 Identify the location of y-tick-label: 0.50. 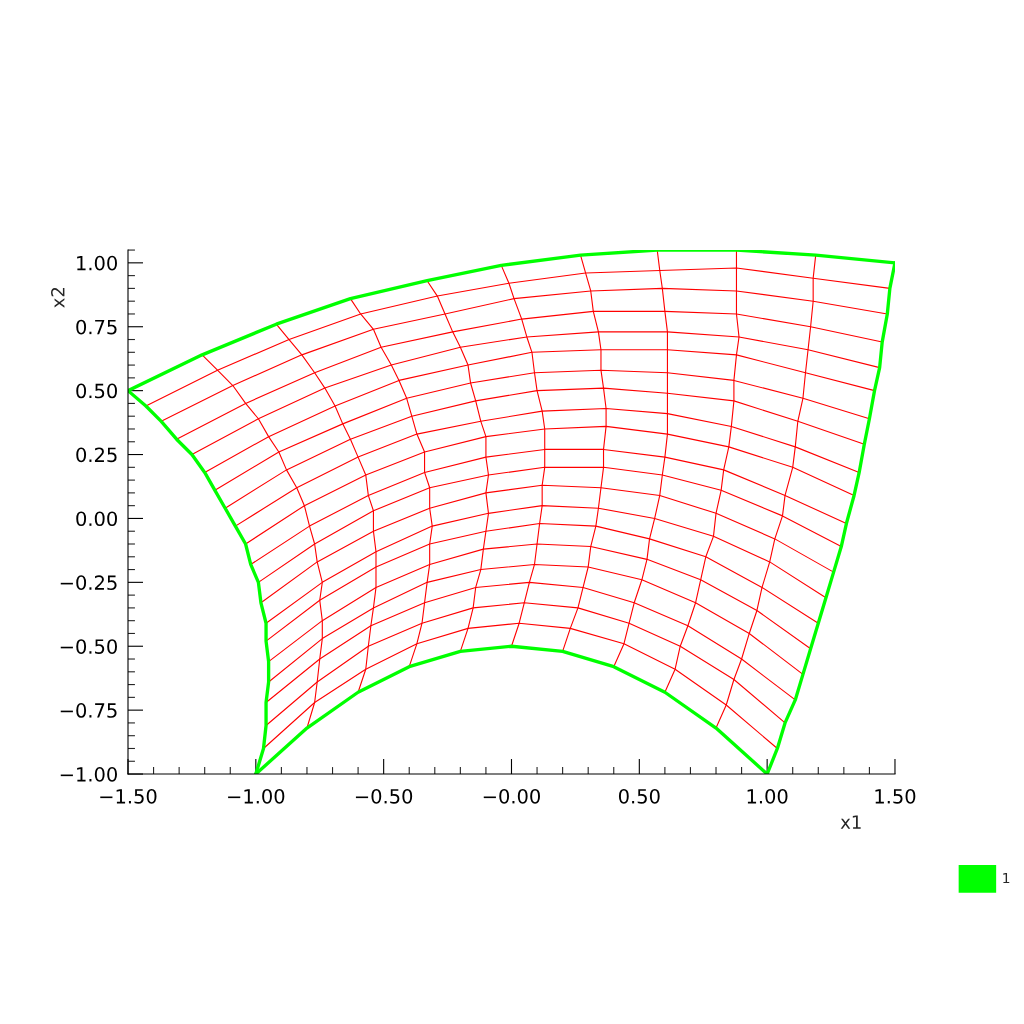
(96, 391).